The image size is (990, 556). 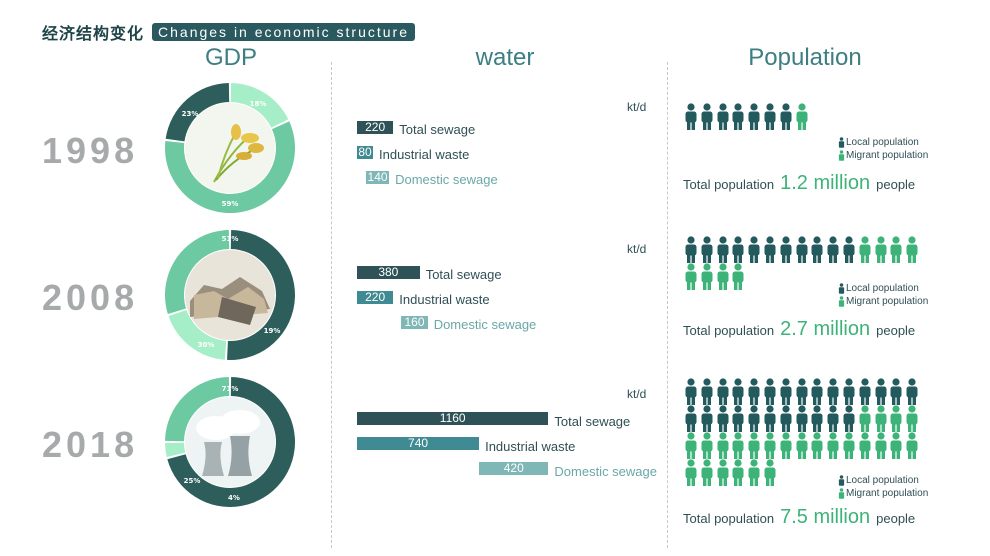 What do you see at coordinates (437, 129) in the screenshot?
I see `water-1998-total-label: Total sewage` at bounding box center [437, 129].